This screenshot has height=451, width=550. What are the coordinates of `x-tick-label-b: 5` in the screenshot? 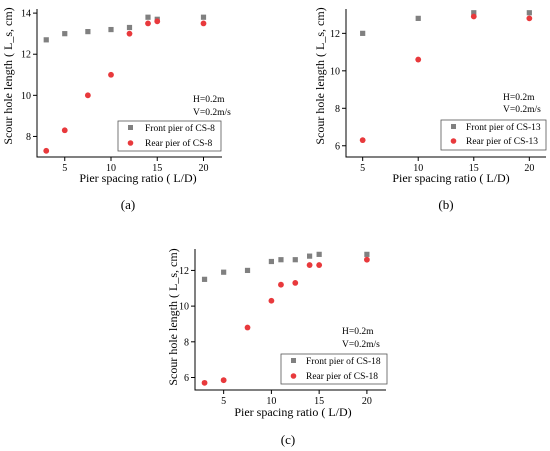 It's located at (362, 168).